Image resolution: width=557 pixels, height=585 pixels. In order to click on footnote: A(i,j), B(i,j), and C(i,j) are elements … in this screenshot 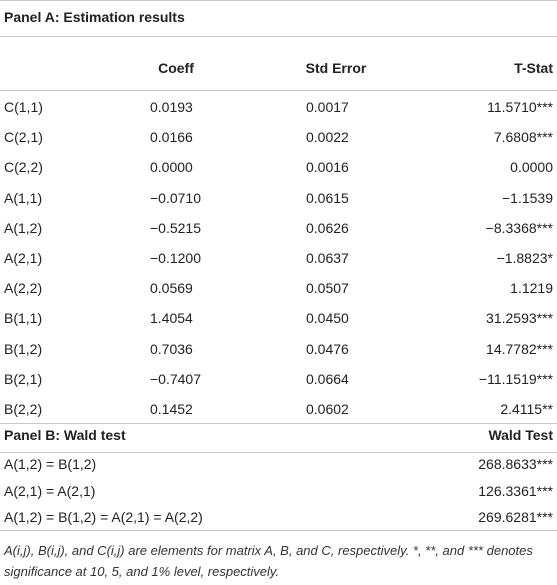, I will do `click(268, 561)`.